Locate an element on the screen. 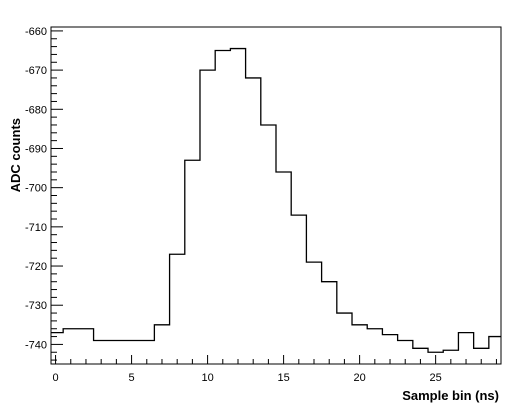  x-tick-label: 25 is located at coordinates (436, 378).